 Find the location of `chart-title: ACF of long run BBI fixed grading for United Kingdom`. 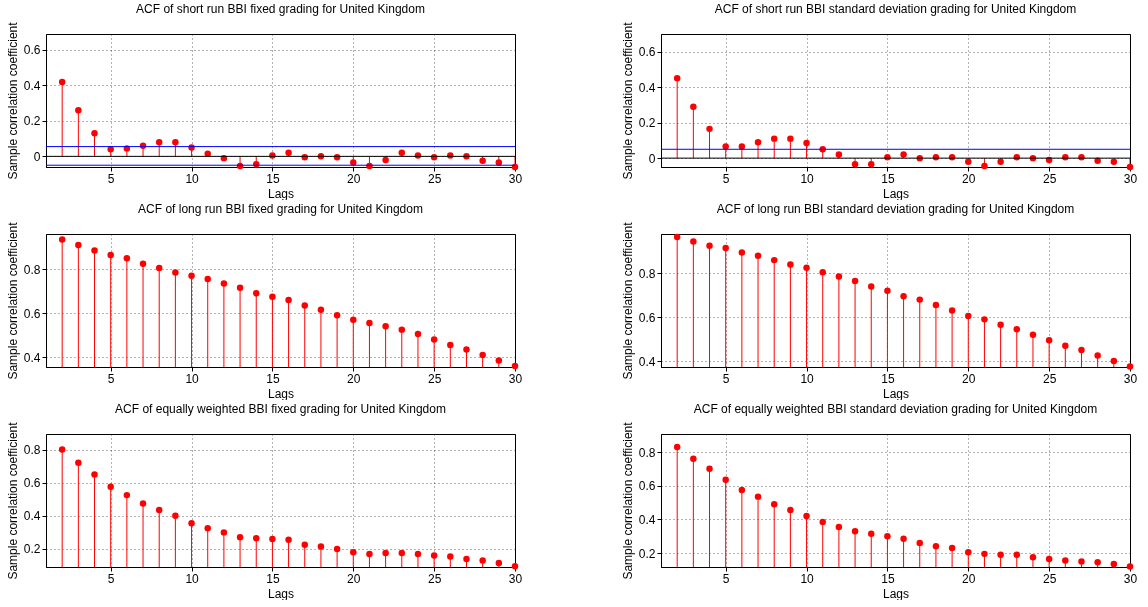

chart-title: ACF of long run BBI fixed grading for United Kingdom is located at coordinates (280, 208).